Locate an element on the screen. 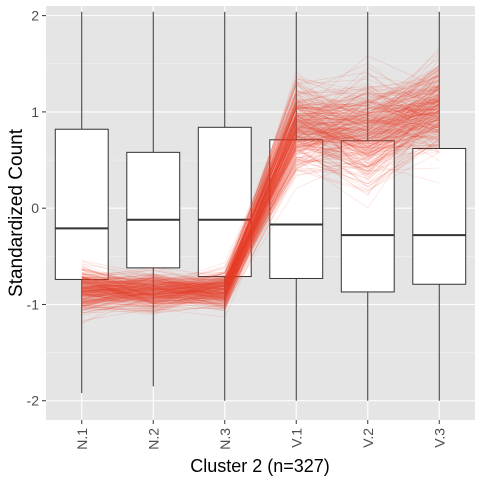 The height and width of the screenshot is (480, 480). y-tick-label: -2 is located at coordinates (33, 401).